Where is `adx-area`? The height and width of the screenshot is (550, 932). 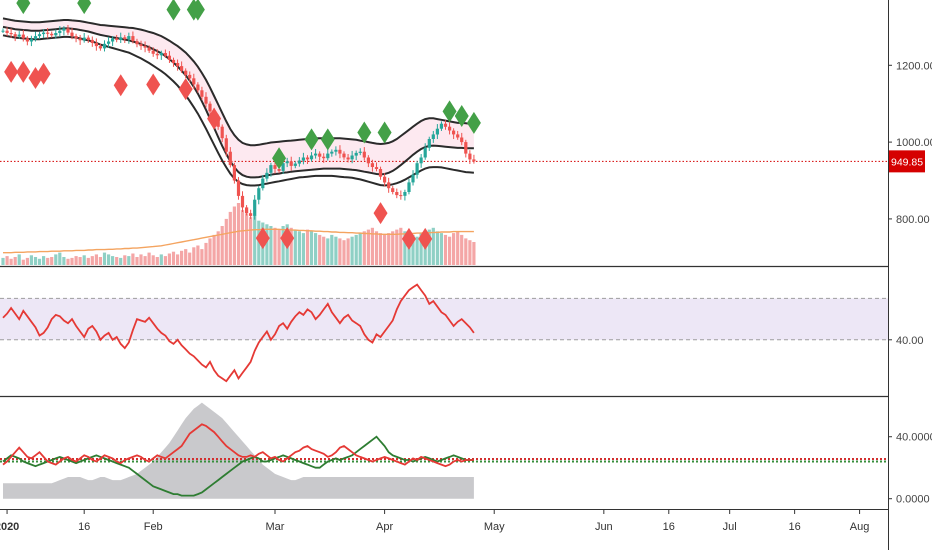 adx-area is located at coordinates (238, 450).